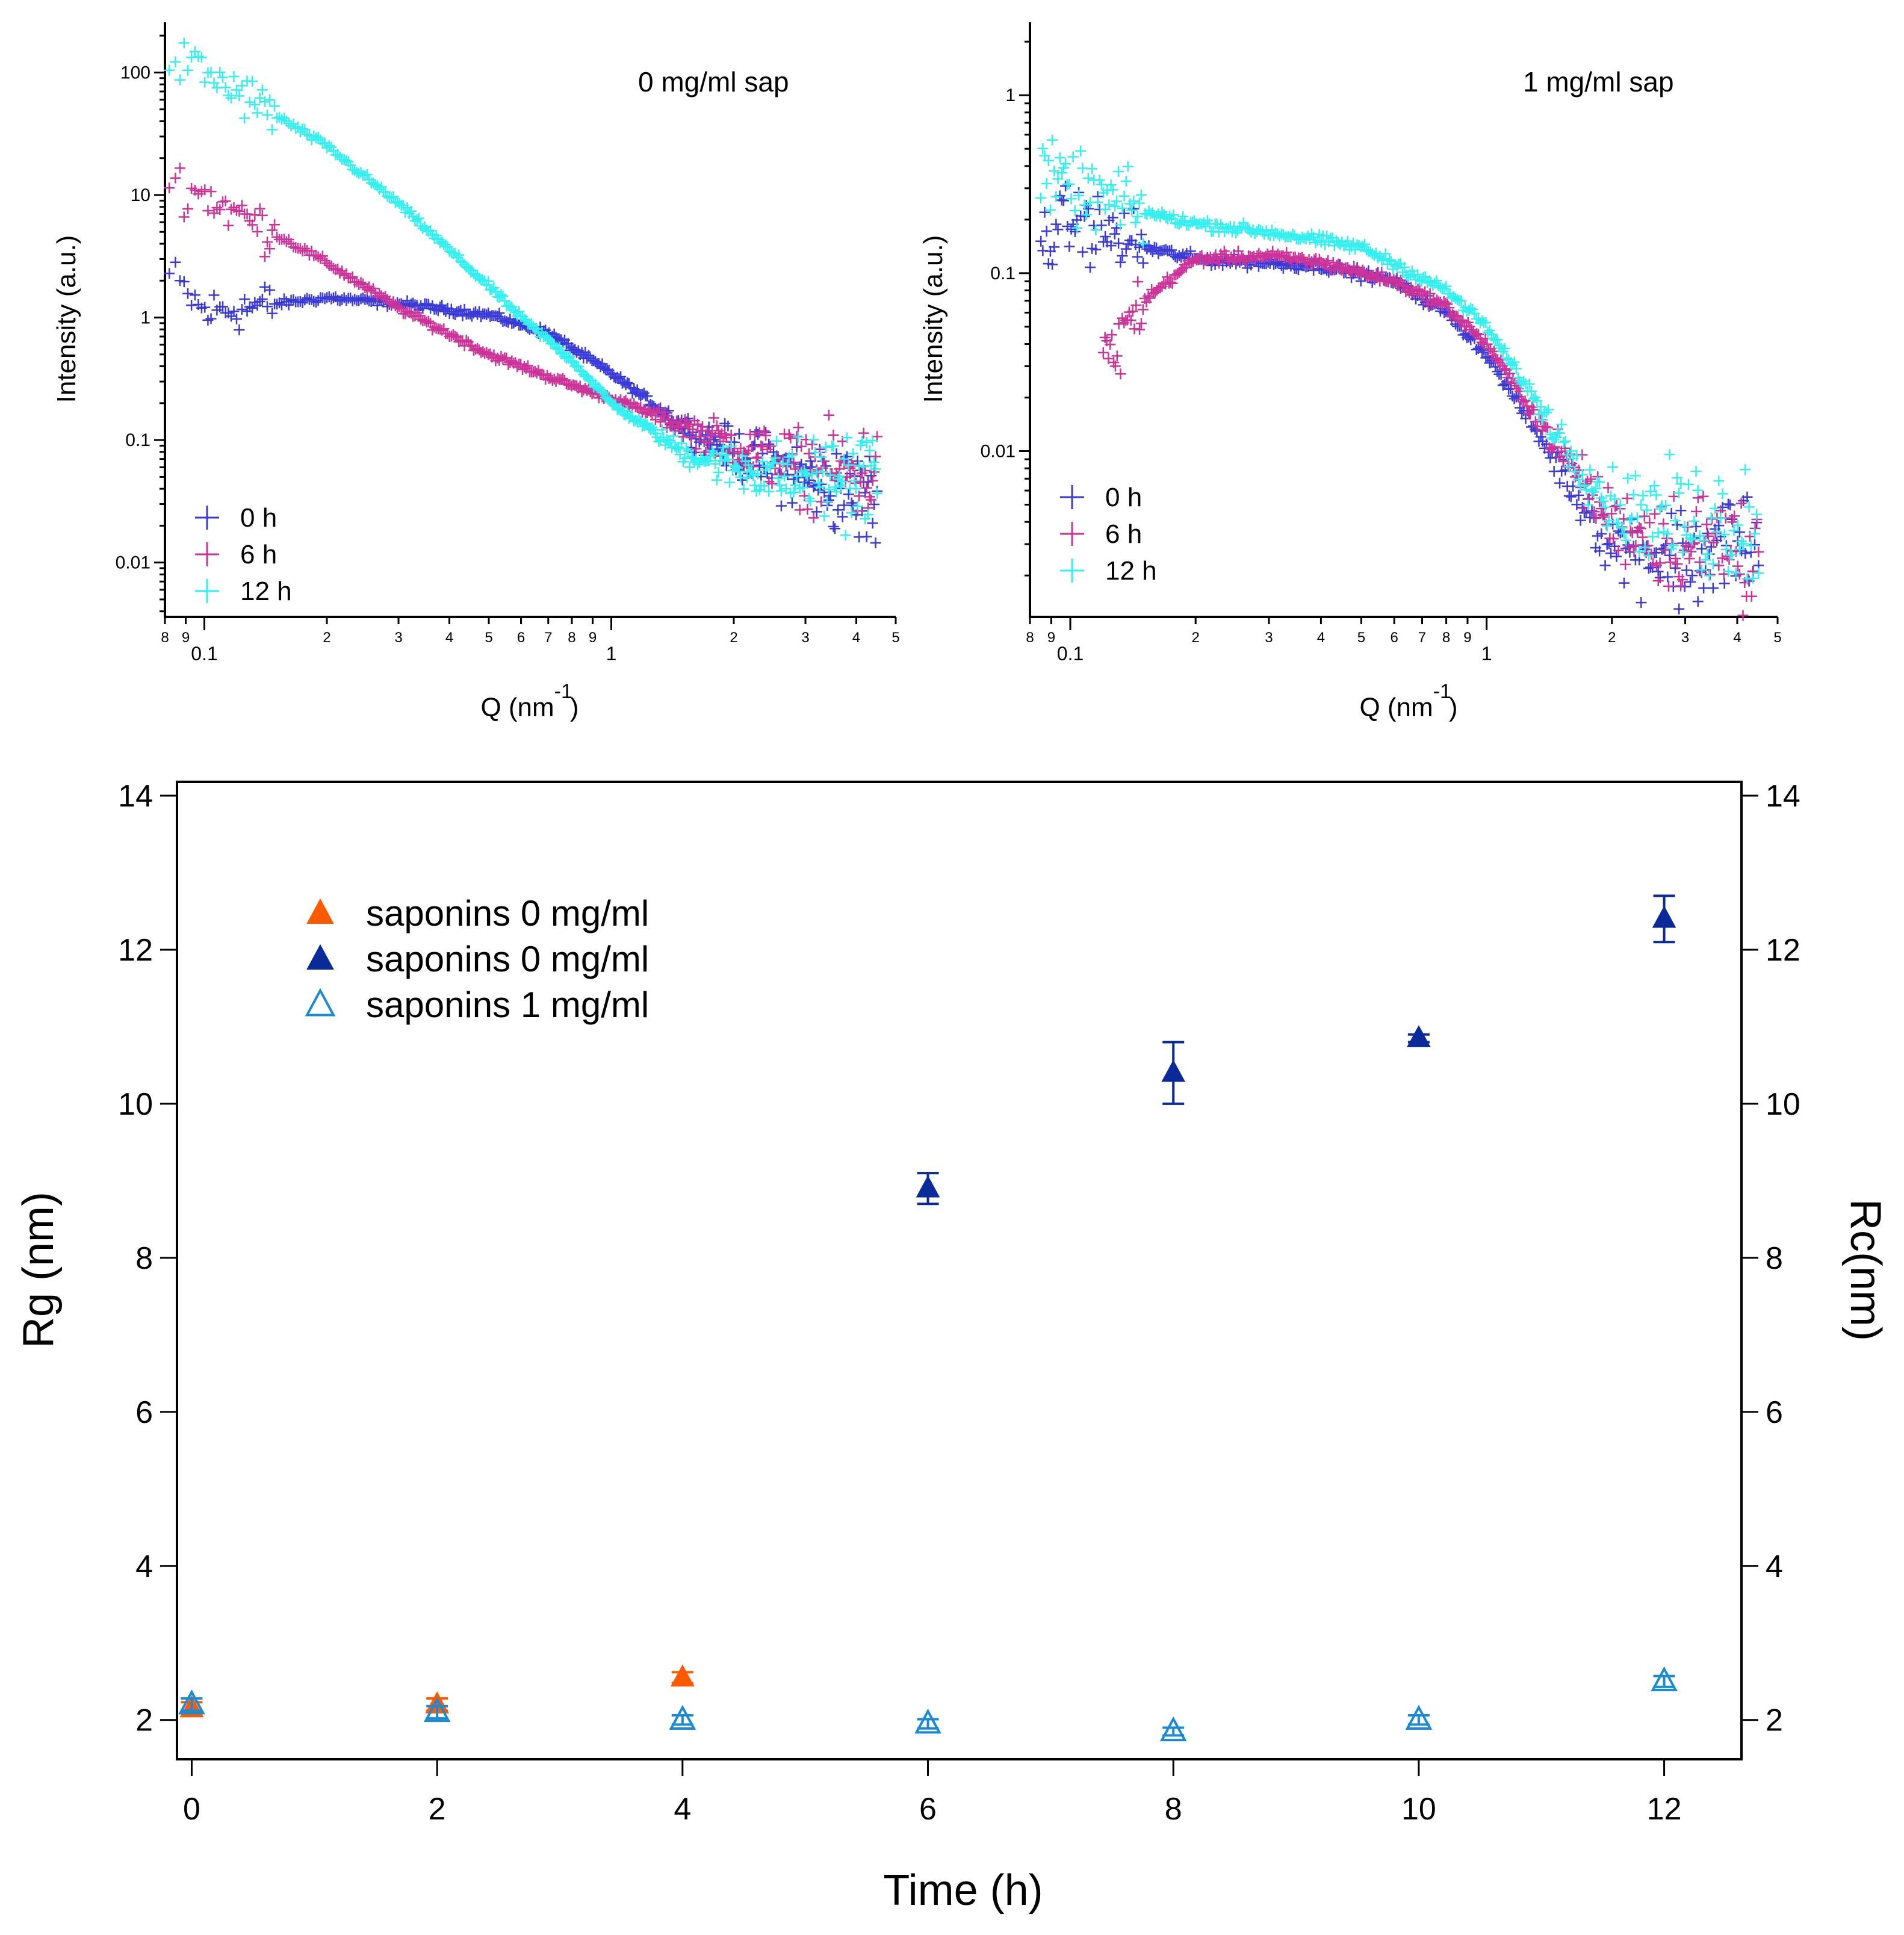 The height and width of the screenshot is (1935, 1904). What do you see at coordinates (137, 440) in the screenshot?
I see `y-tick-label: 0.1` at bounding box center [137, 440].